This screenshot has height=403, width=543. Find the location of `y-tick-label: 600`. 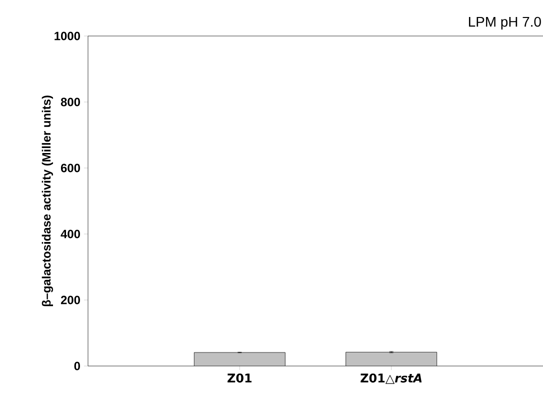

y-tick-label: 600 is located at coordinates (70, 168).